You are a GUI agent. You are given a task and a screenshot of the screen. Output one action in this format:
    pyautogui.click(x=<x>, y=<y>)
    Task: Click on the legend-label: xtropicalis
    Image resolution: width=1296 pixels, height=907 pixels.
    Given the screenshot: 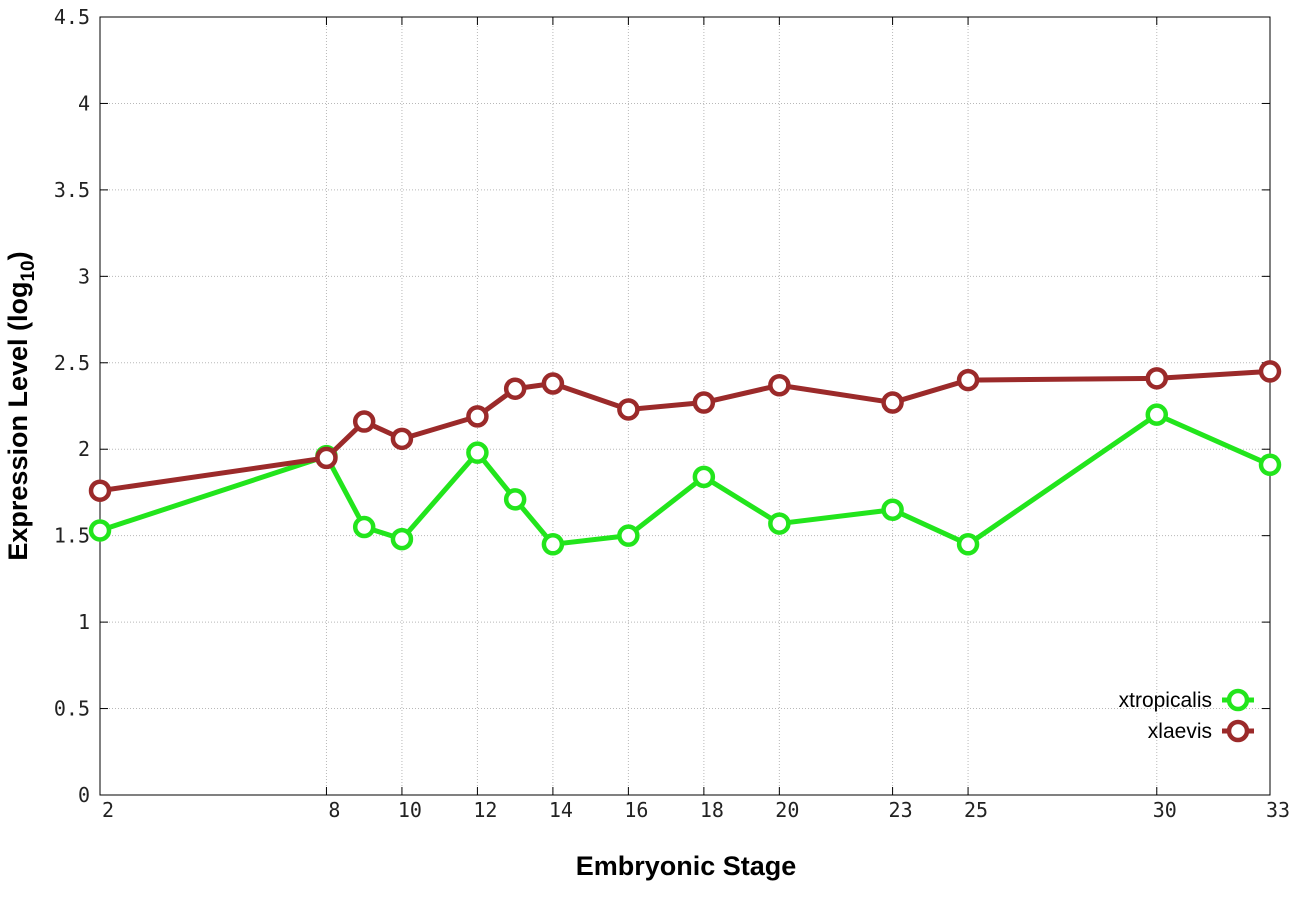 What is the action you would take?
    pyautogui.click(x=1165, y=700)
    